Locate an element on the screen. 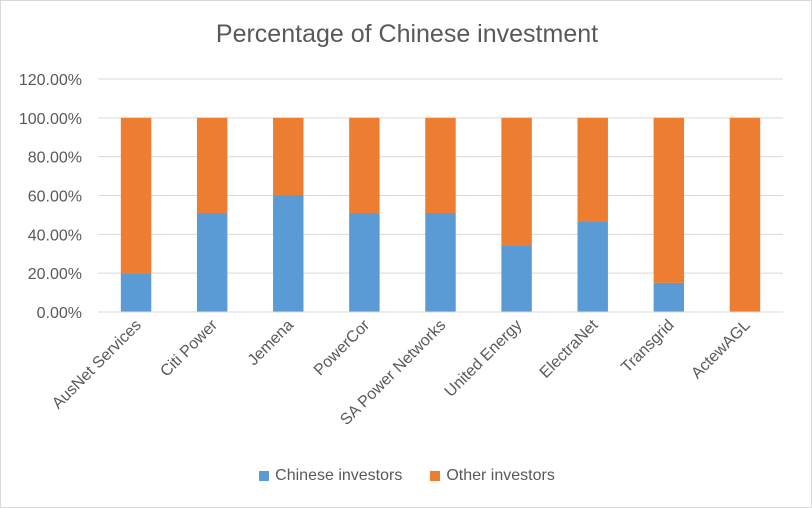 The height and width of the screenshot is (508, 812). x-tick-label: PowerCor is located at coordinates (342, 347).